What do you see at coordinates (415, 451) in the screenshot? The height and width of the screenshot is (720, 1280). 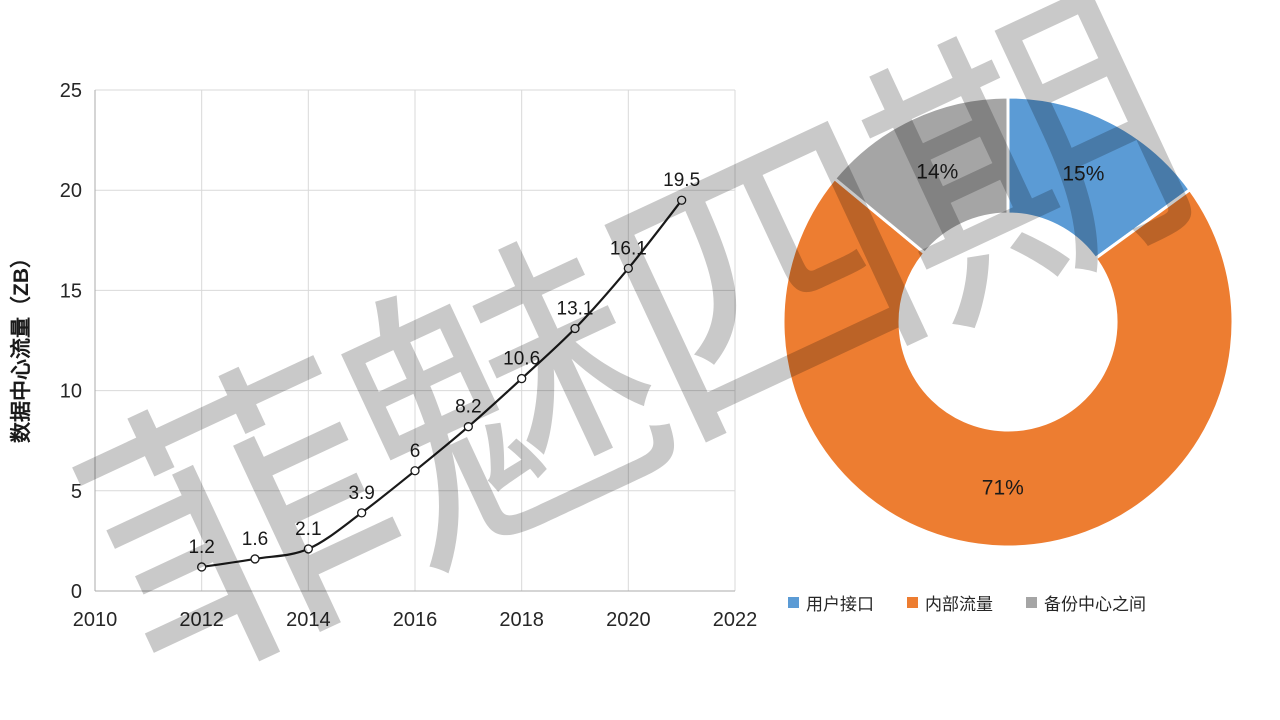 I see `data-point-label: 6` at bounding box center [415, 451].